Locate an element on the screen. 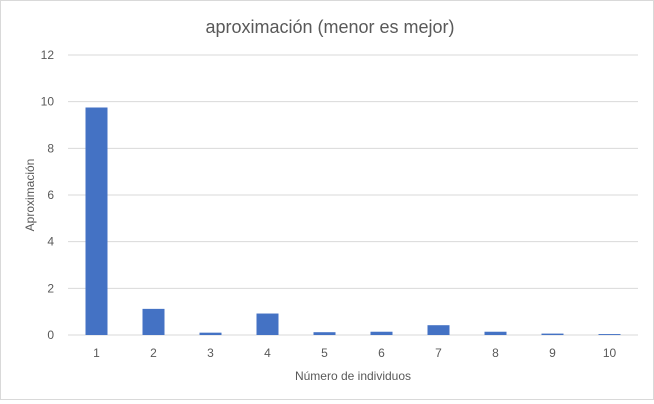 The height and width of the screenshot is (404, 654). x-tick-label: 10 is located at coordinates (610, 353).